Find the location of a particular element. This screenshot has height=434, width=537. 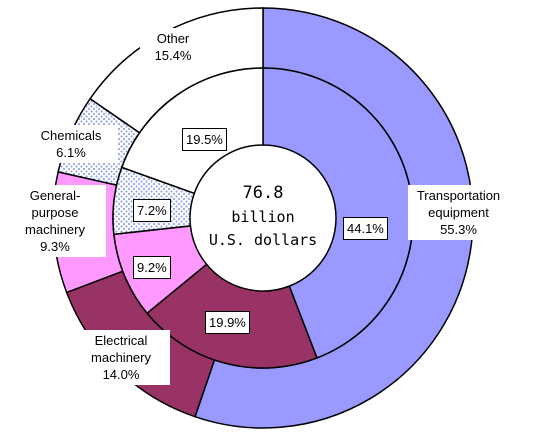

value-label: 19.9% is located at coordinates (227, 322).